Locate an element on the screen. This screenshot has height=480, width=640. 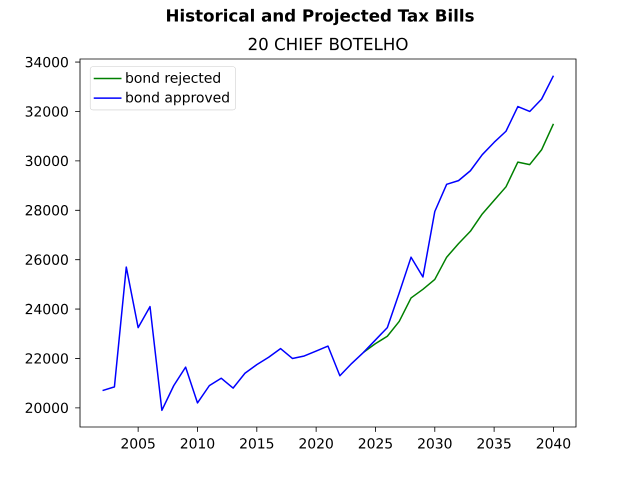
legend-label: bond approved is located at coordinates (177, 99).